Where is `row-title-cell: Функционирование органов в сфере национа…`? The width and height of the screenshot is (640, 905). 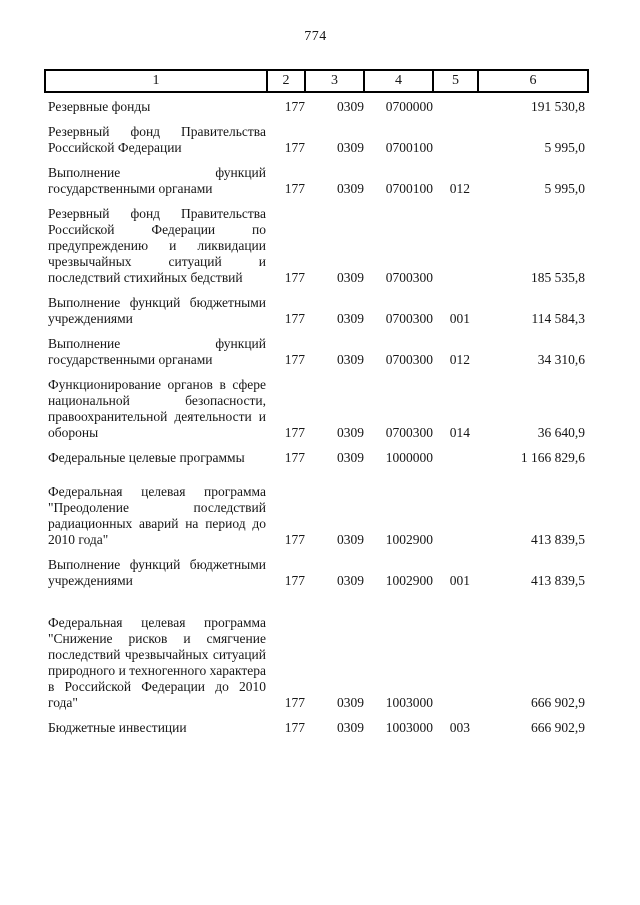 row-title-cell: Функционирование органов в сфере национа… is located at coordinates (157, 408).